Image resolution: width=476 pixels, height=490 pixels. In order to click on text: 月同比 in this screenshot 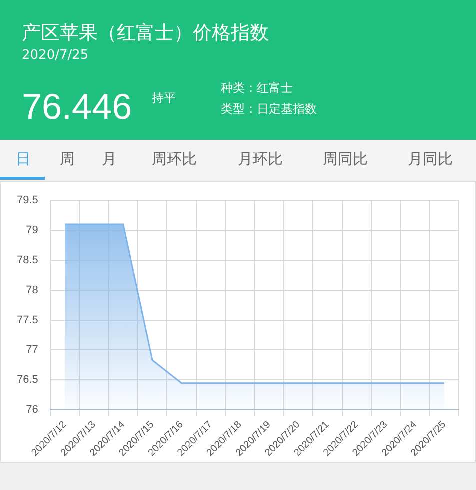, I will do `click(430, 159)`.